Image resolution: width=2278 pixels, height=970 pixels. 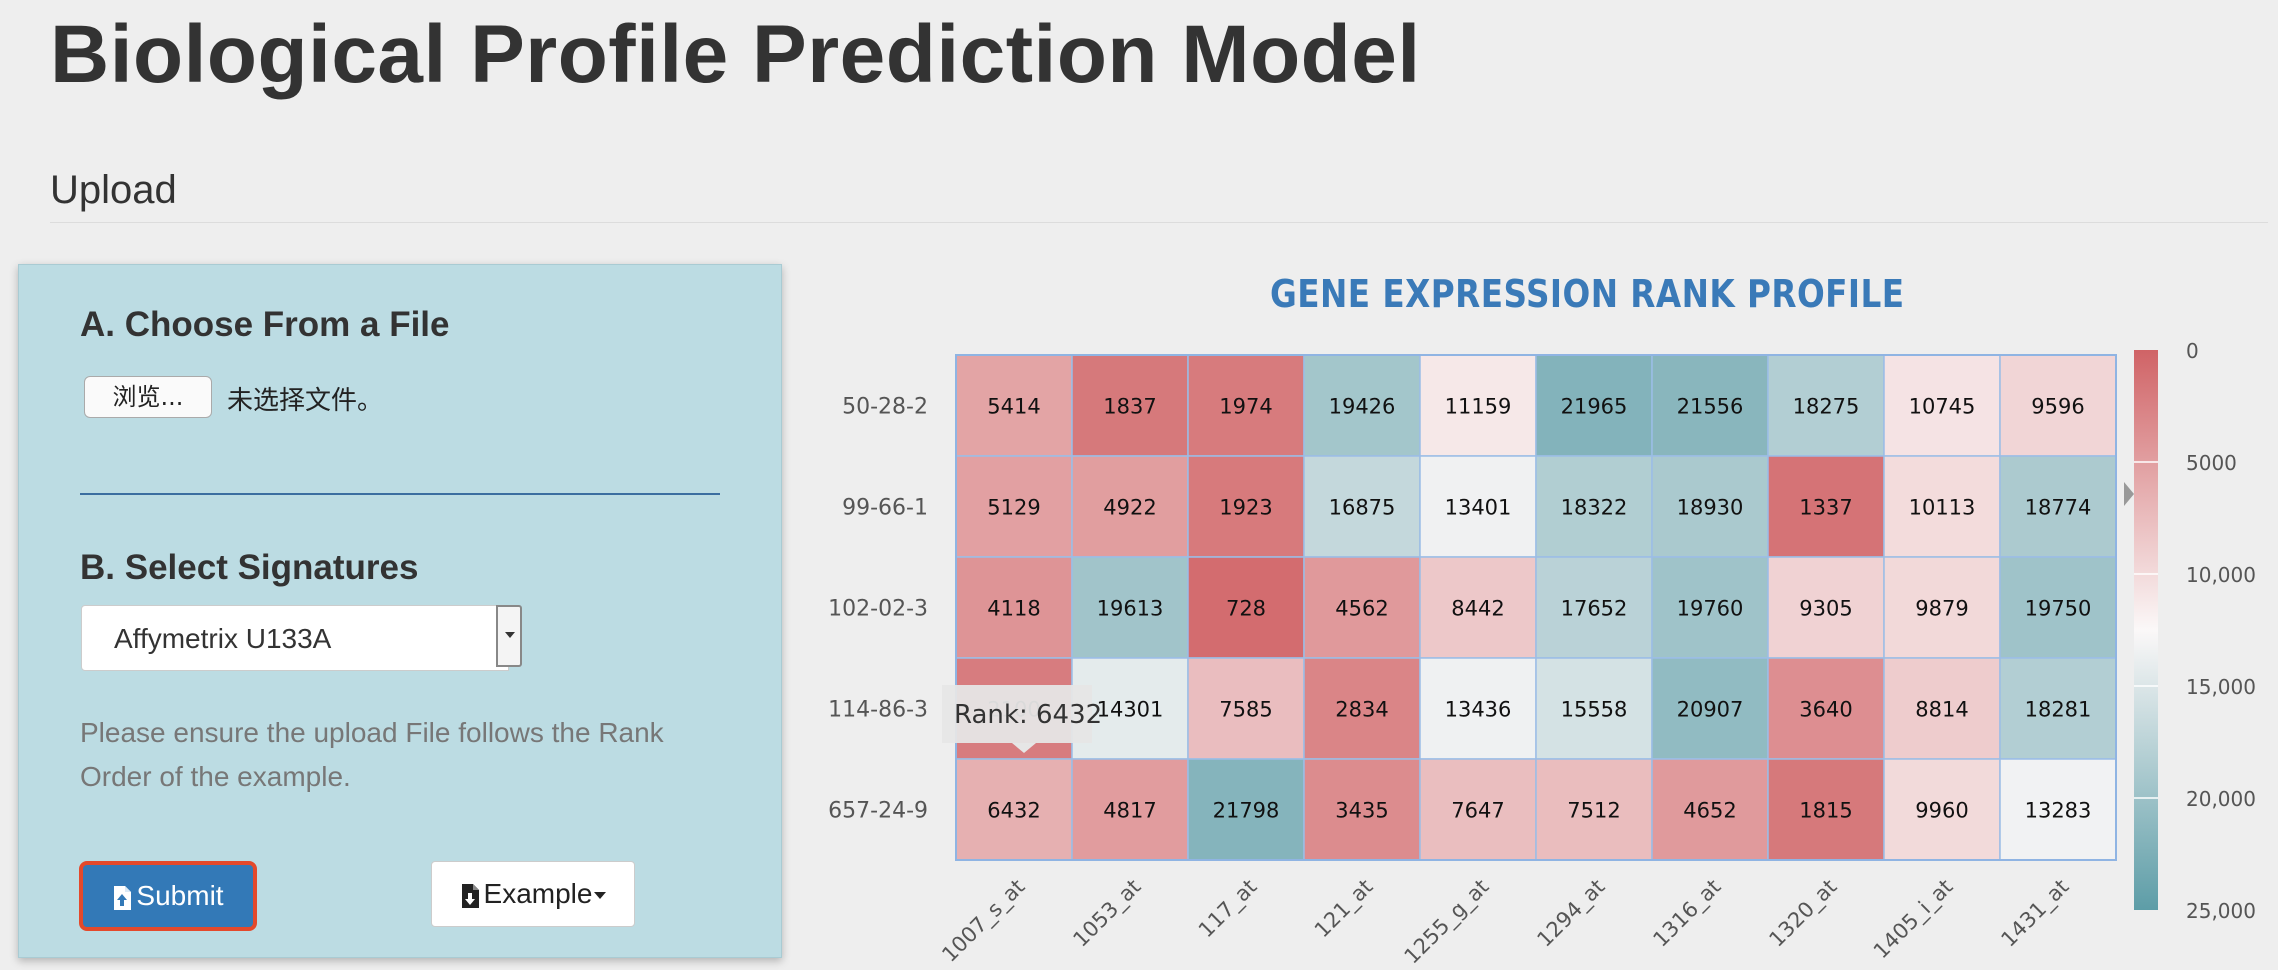 I want to click on cell-value-label: 21556, so click(x=1710, y=407).